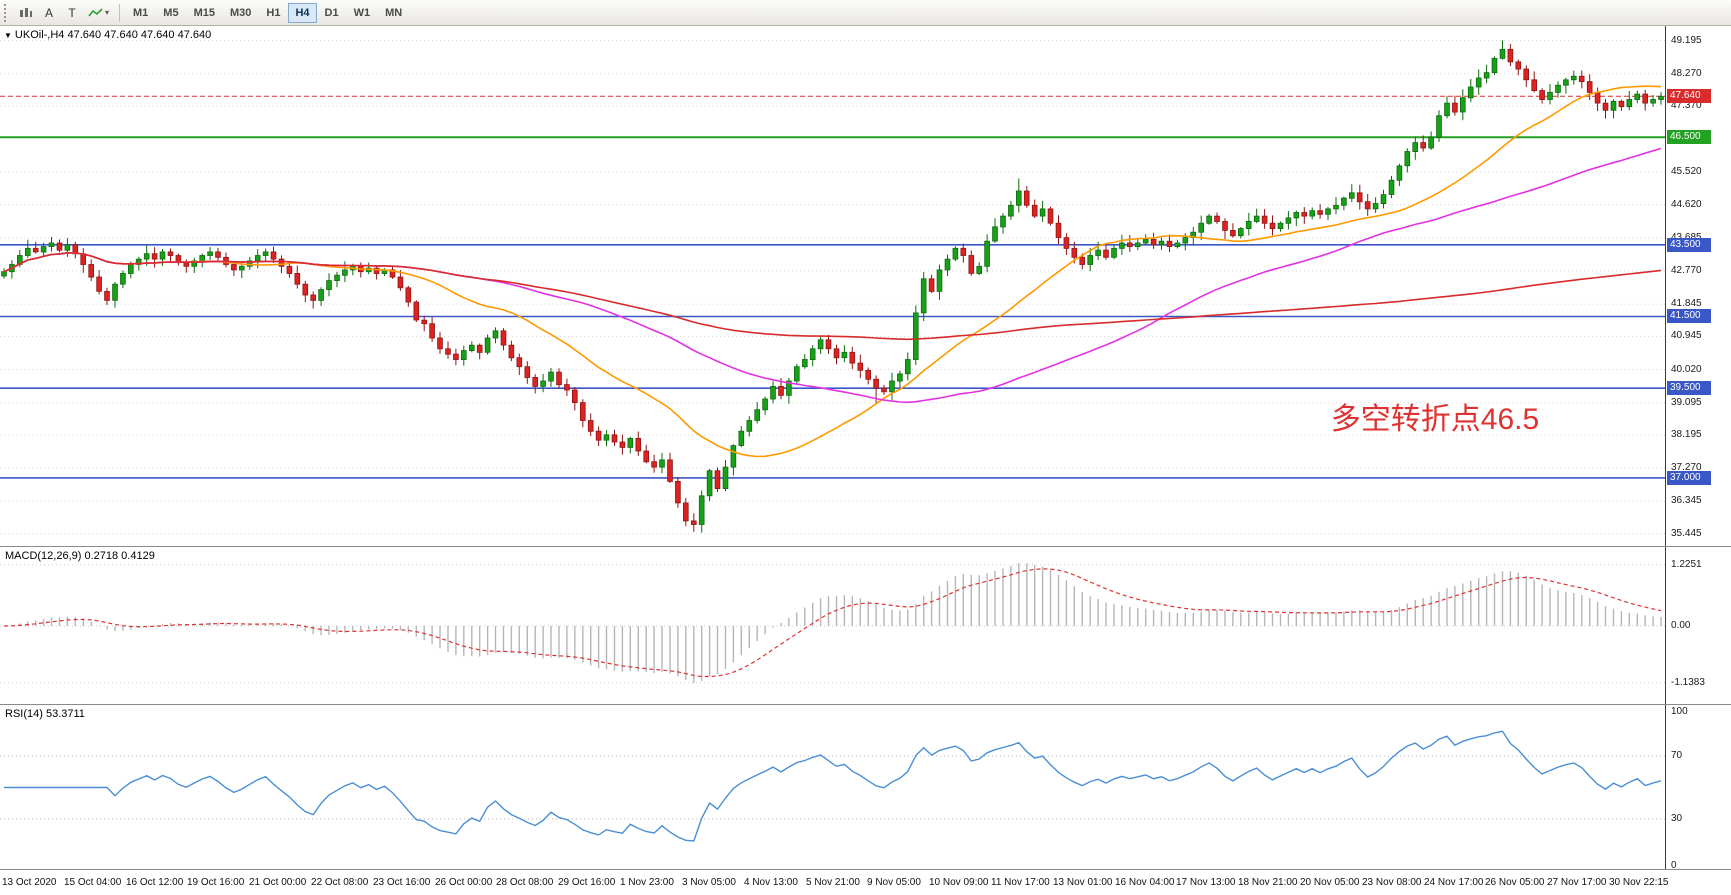 The image size is (1731, 895). What do you see at coordinates (72, 13) in the screenshot?
I see `text-tool-button: T` at bounding box center [72, 13].